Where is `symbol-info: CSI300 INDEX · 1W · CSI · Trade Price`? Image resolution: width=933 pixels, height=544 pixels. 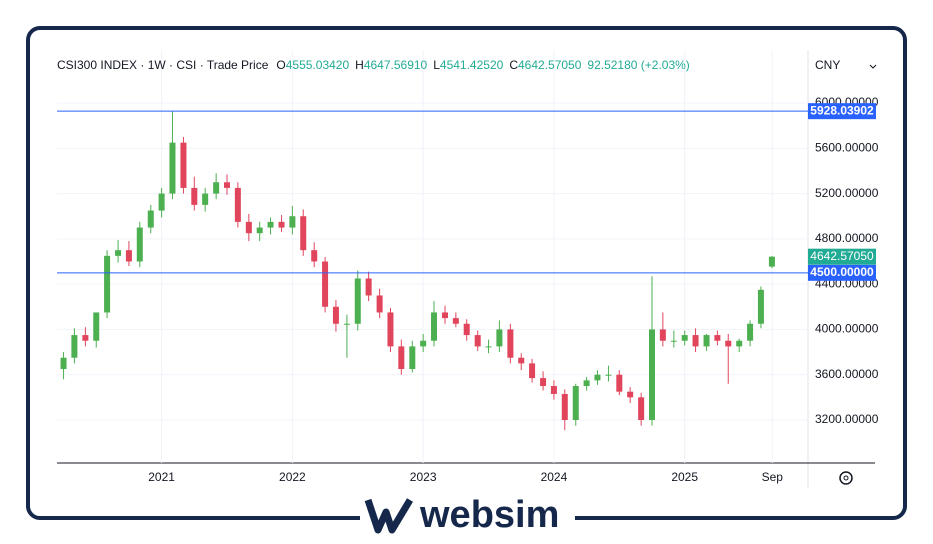
symbol-info: CSI300 INDEX · 1W · CSI · Trade Price is located at coordinates (163, 65).